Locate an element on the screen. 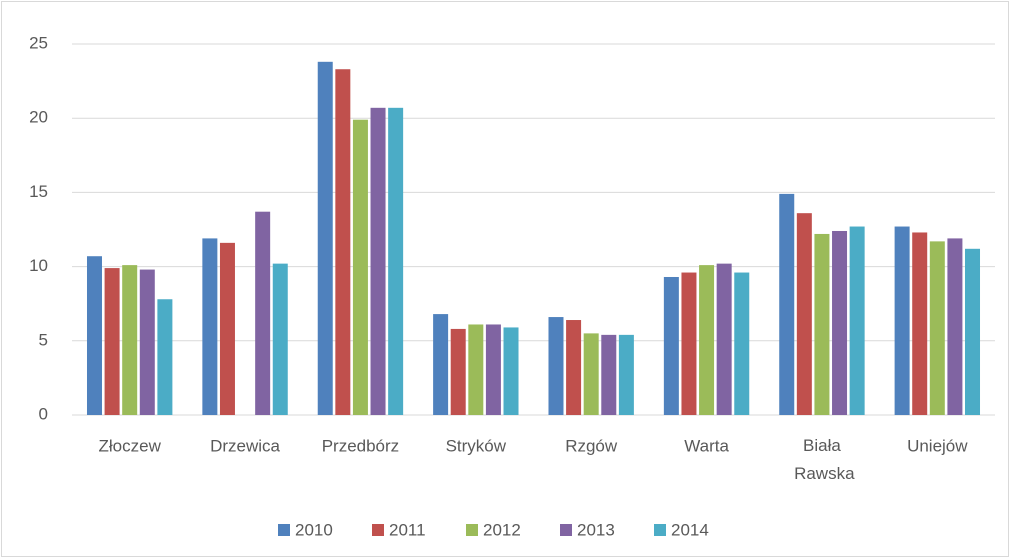 Image resolution: width=1011 pixels, height=559 pixels. legend-label: 2014 is located at coordinates (690, 529).